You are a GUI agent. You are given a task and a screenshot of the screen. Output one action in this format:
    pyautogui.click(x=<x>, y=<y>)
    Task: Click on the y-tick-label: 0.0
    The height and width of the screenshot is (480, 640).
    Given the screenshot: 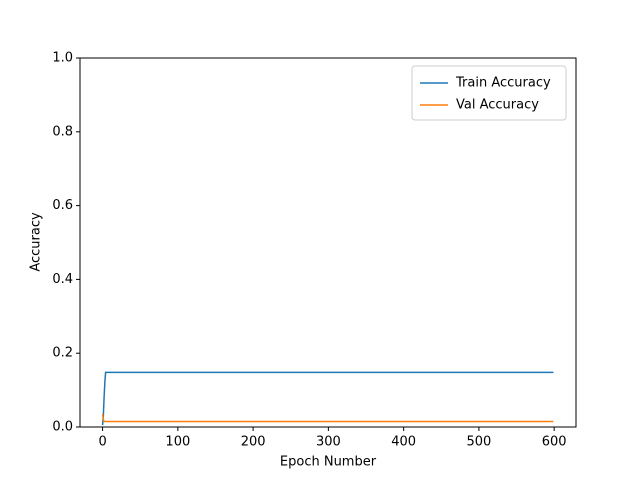 What is the action you would take?
    pyautogui.click(x=62, y=427)
    